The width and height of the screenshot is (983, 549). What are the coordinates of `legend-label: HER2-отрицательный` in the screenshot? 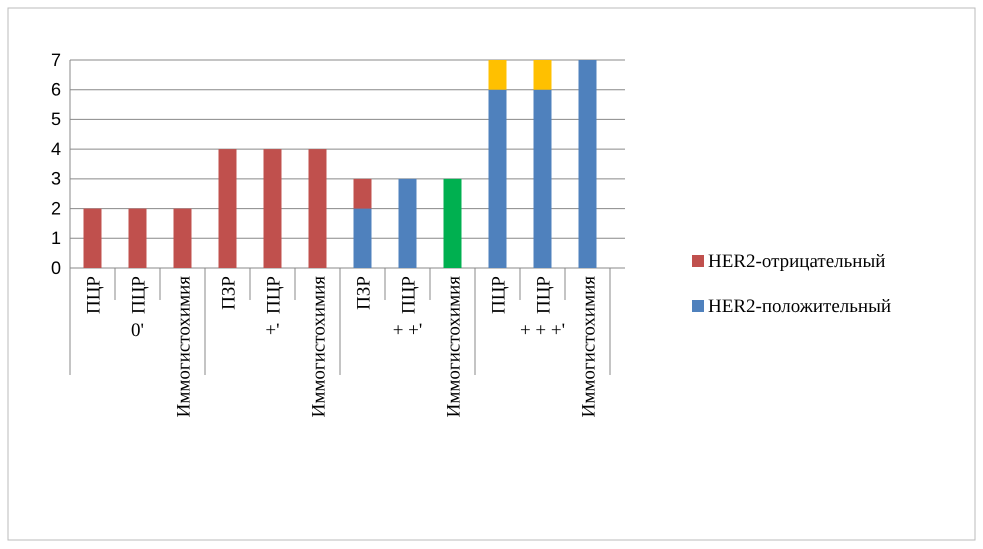 It's located at (797, 261).